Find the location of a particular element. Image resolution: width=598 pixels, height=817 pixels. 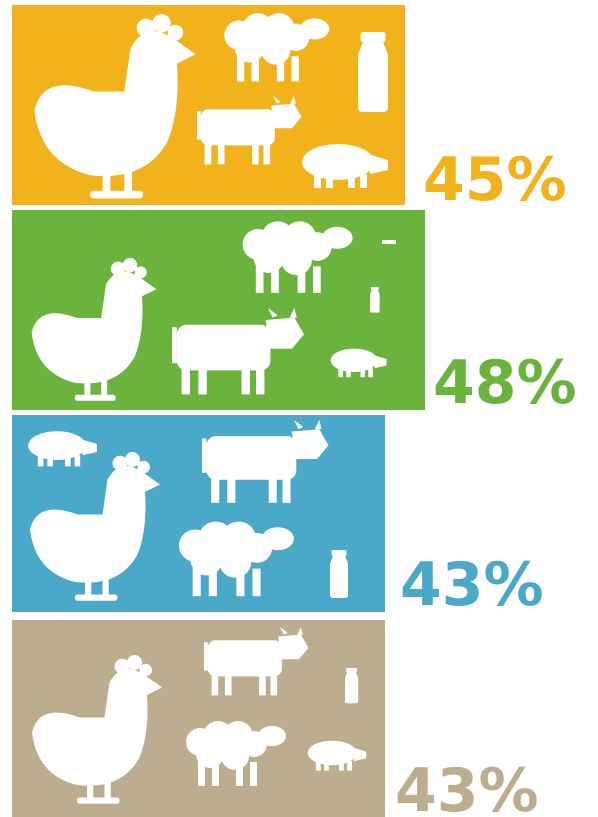

percentage: 45% is located at coordinates (495, 180).